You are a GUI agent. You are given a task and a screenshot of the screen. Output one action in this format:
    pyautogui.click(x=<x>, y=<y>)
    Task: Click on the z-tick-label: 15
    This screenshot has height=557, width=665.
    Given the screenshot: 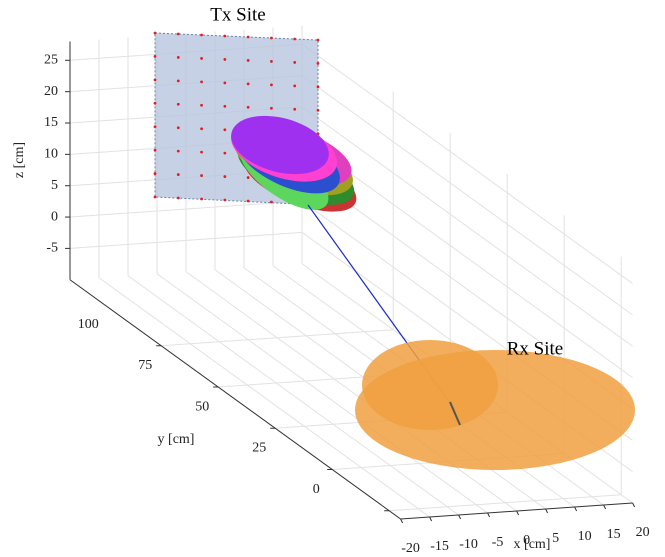 What is the action you would take?
    pyautogui.click(x=51, y=122)
    